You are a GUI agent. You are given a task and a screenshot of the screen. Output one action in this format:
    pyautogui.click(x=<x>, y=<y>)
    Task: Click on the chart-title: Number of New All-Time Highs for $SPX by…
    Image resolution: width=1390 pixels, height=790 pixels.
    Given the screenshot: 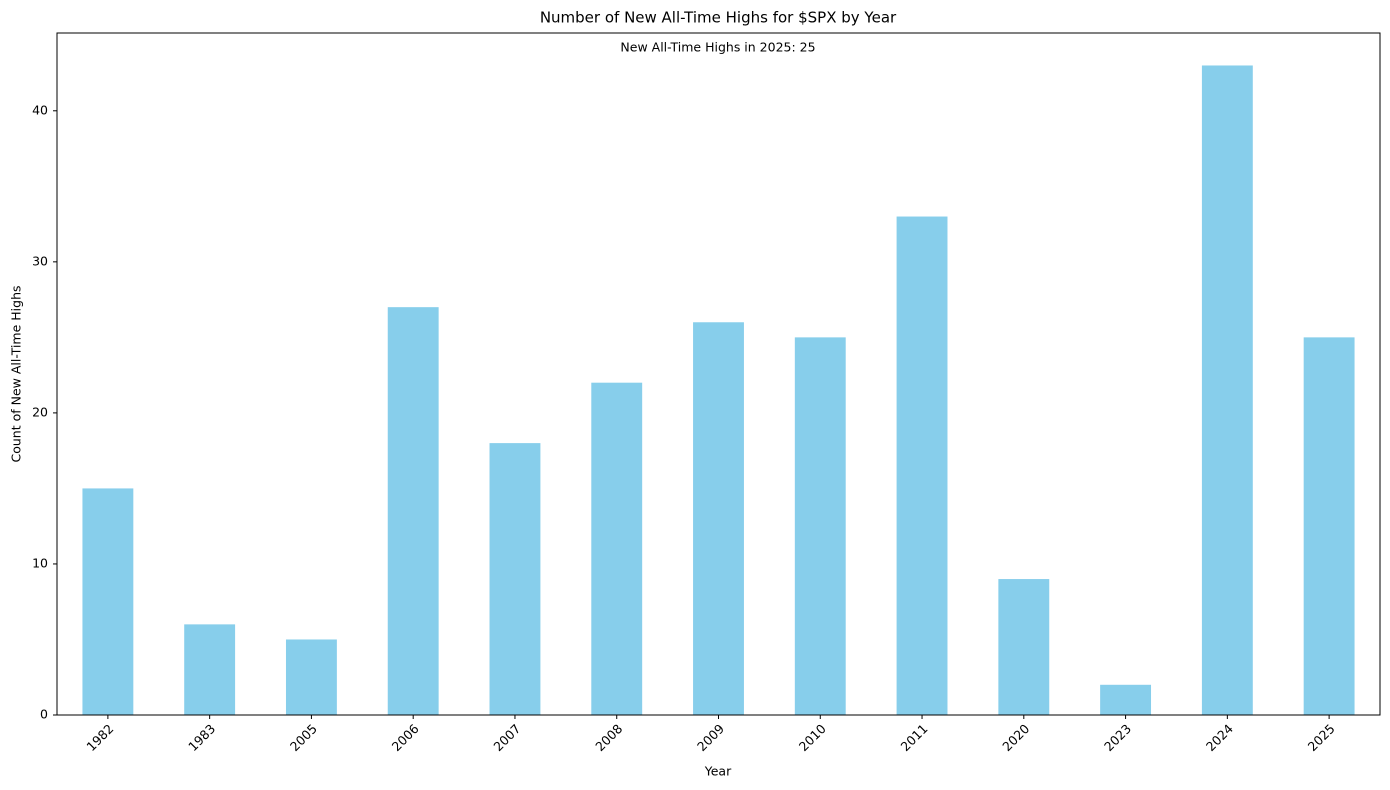 What is the action you would take?
    pyautogui.click(x=718, y=18)
    